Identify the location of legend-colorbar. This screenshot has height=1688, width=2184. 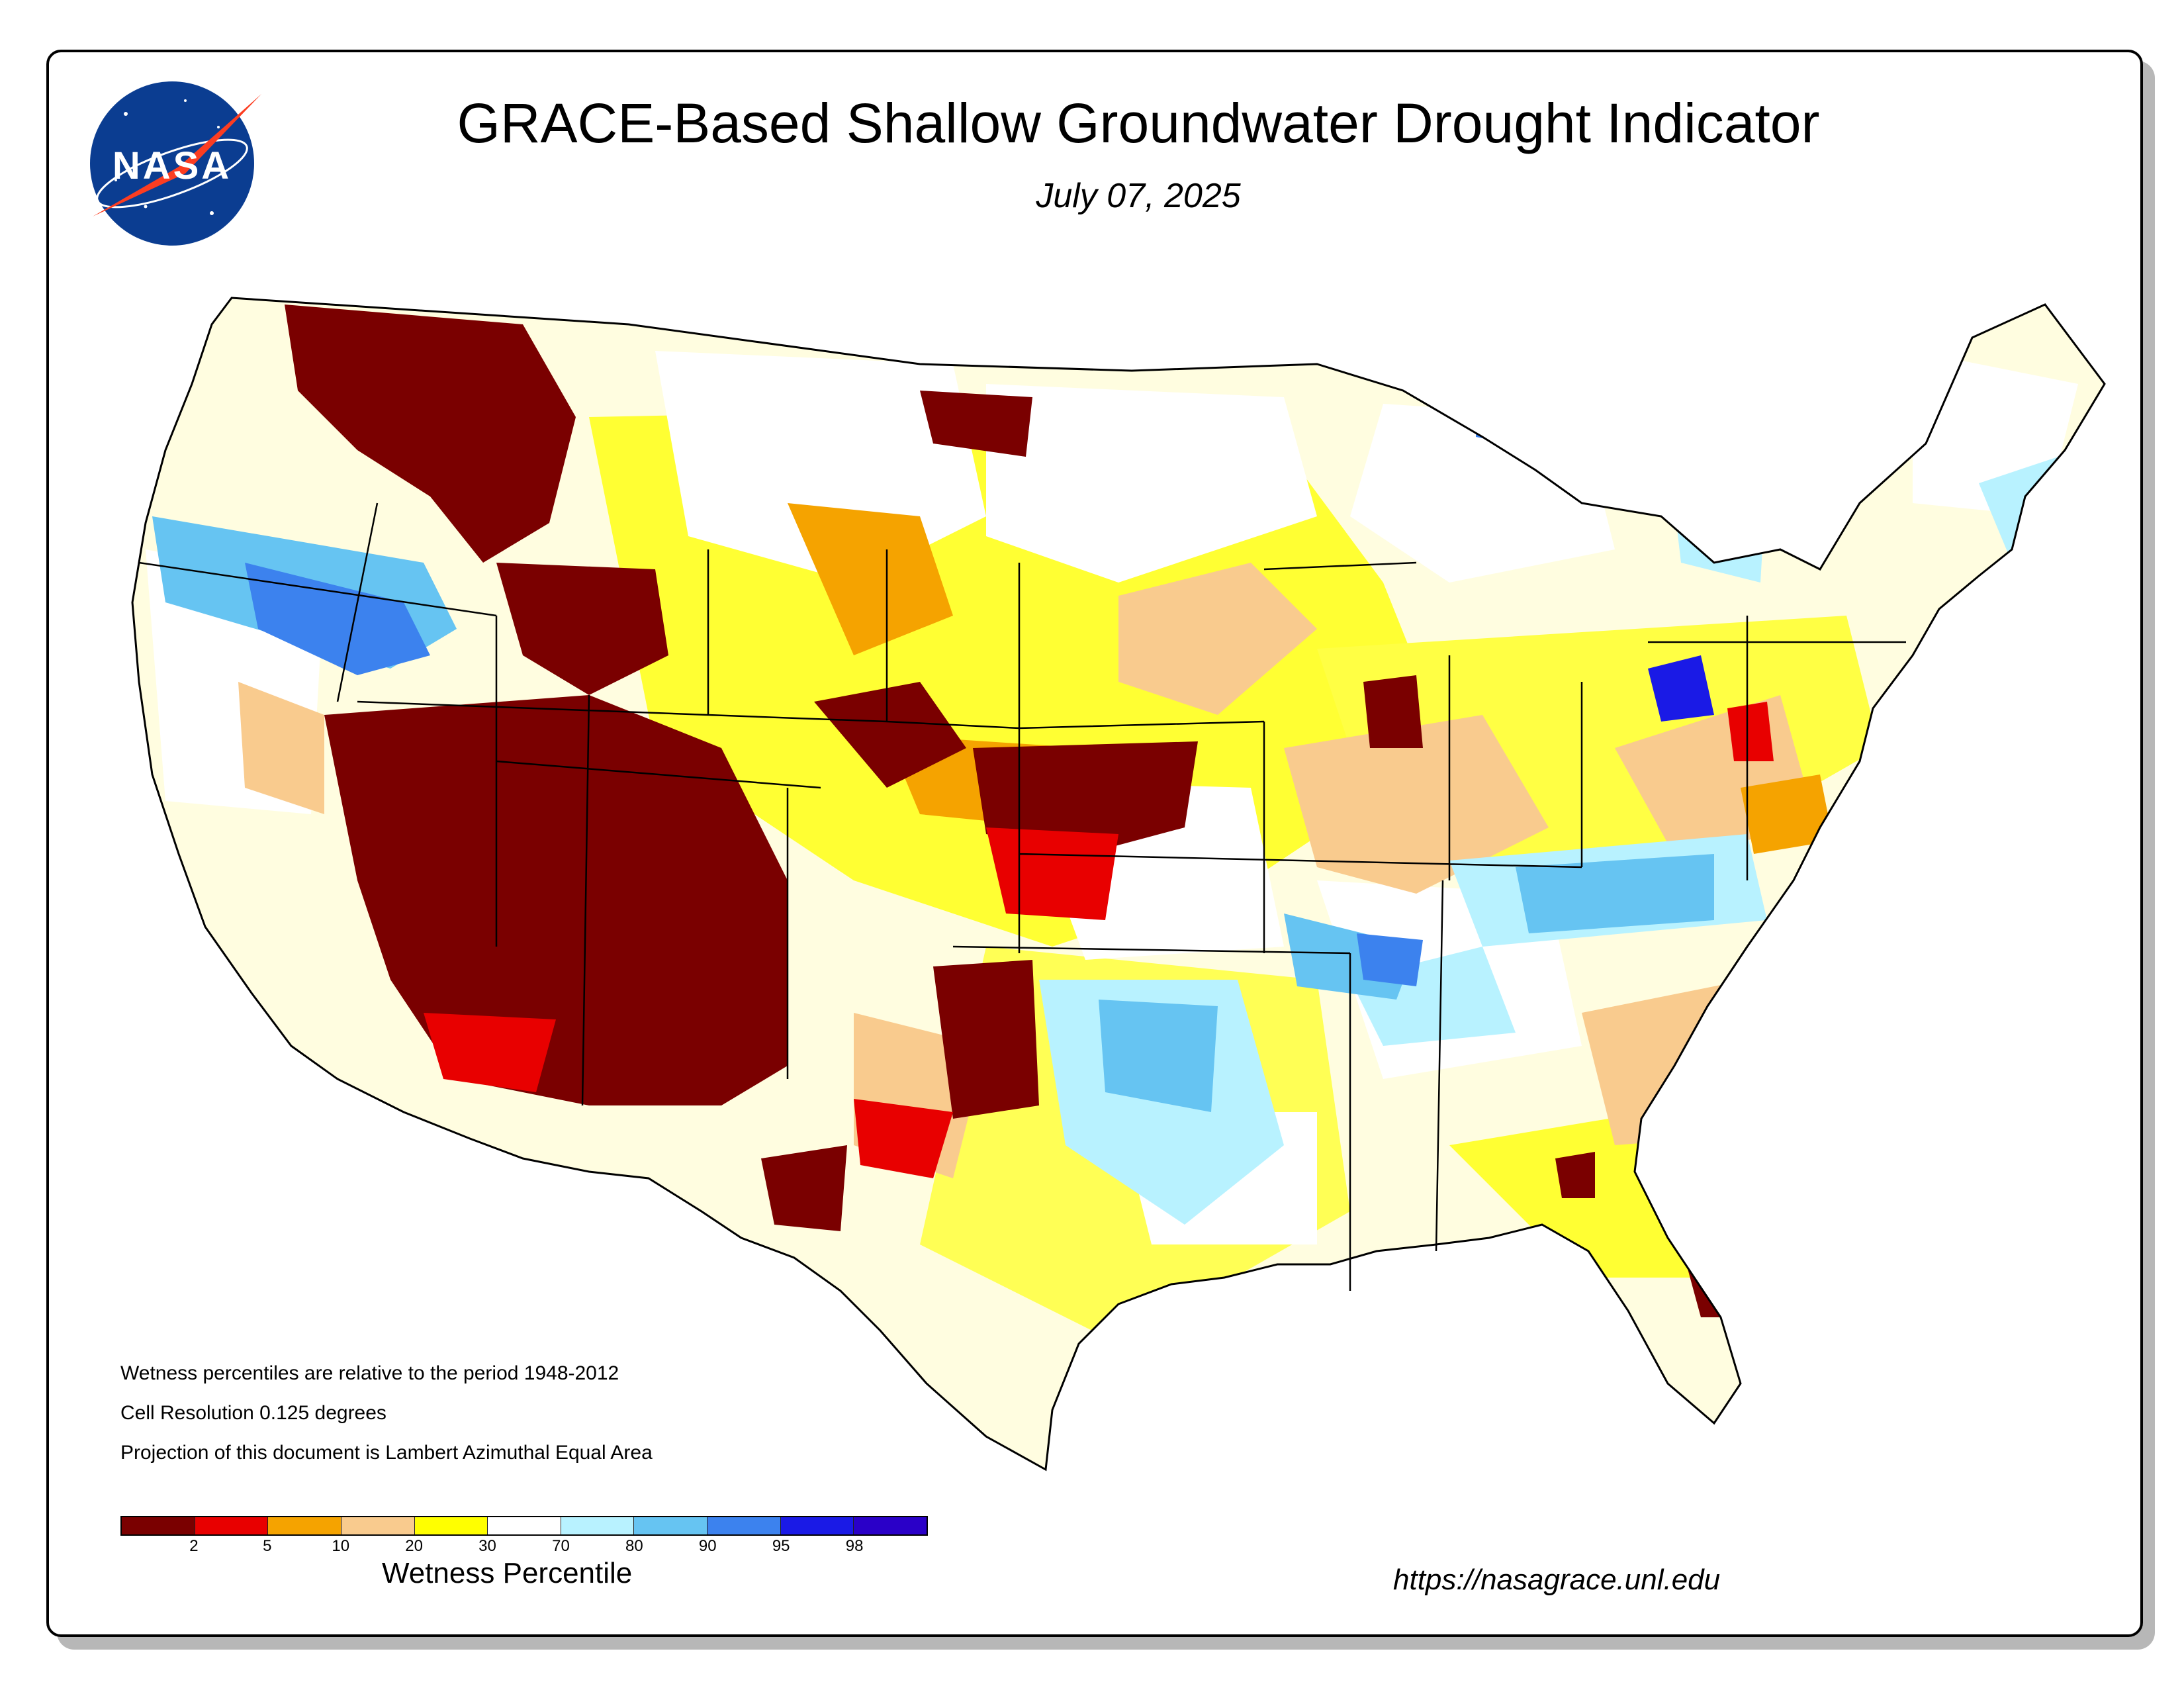
(524, 1526).